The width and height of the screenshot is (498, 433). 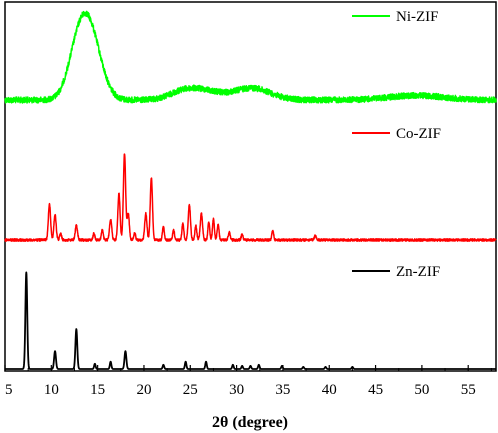 What do you see at coordinates (236, 390) in the screenshot?
I see `x-tick-label: 30` at bounding box center [236, 390].